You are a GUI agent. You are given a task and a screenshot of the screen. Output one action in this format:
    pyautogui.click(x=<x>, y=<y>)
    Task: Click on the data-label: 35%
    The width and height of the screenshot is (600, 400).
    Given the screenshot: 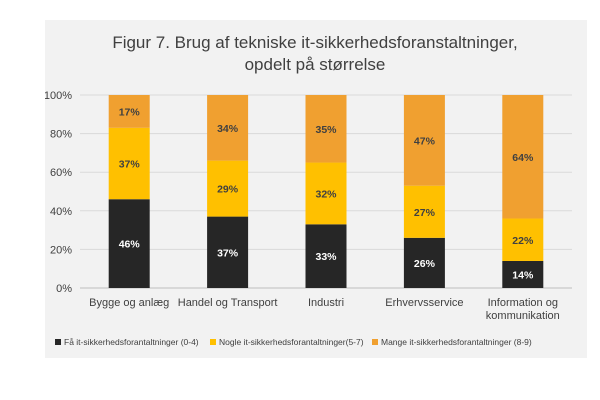 What is the action you would take?
    pyautogui.click(x=326, y=130)
    